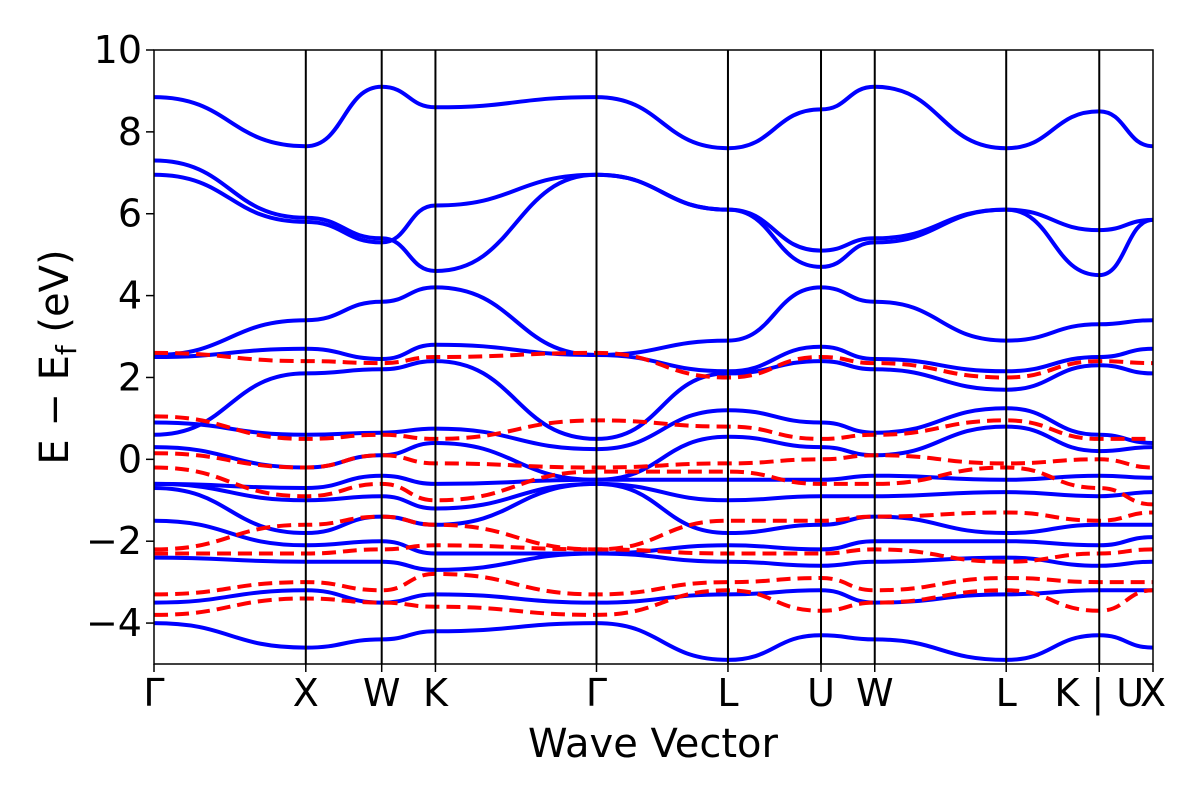  I want to click on y-axis-ticks: −4 −2 0 2 4 6 8 10, so click(120, 336).